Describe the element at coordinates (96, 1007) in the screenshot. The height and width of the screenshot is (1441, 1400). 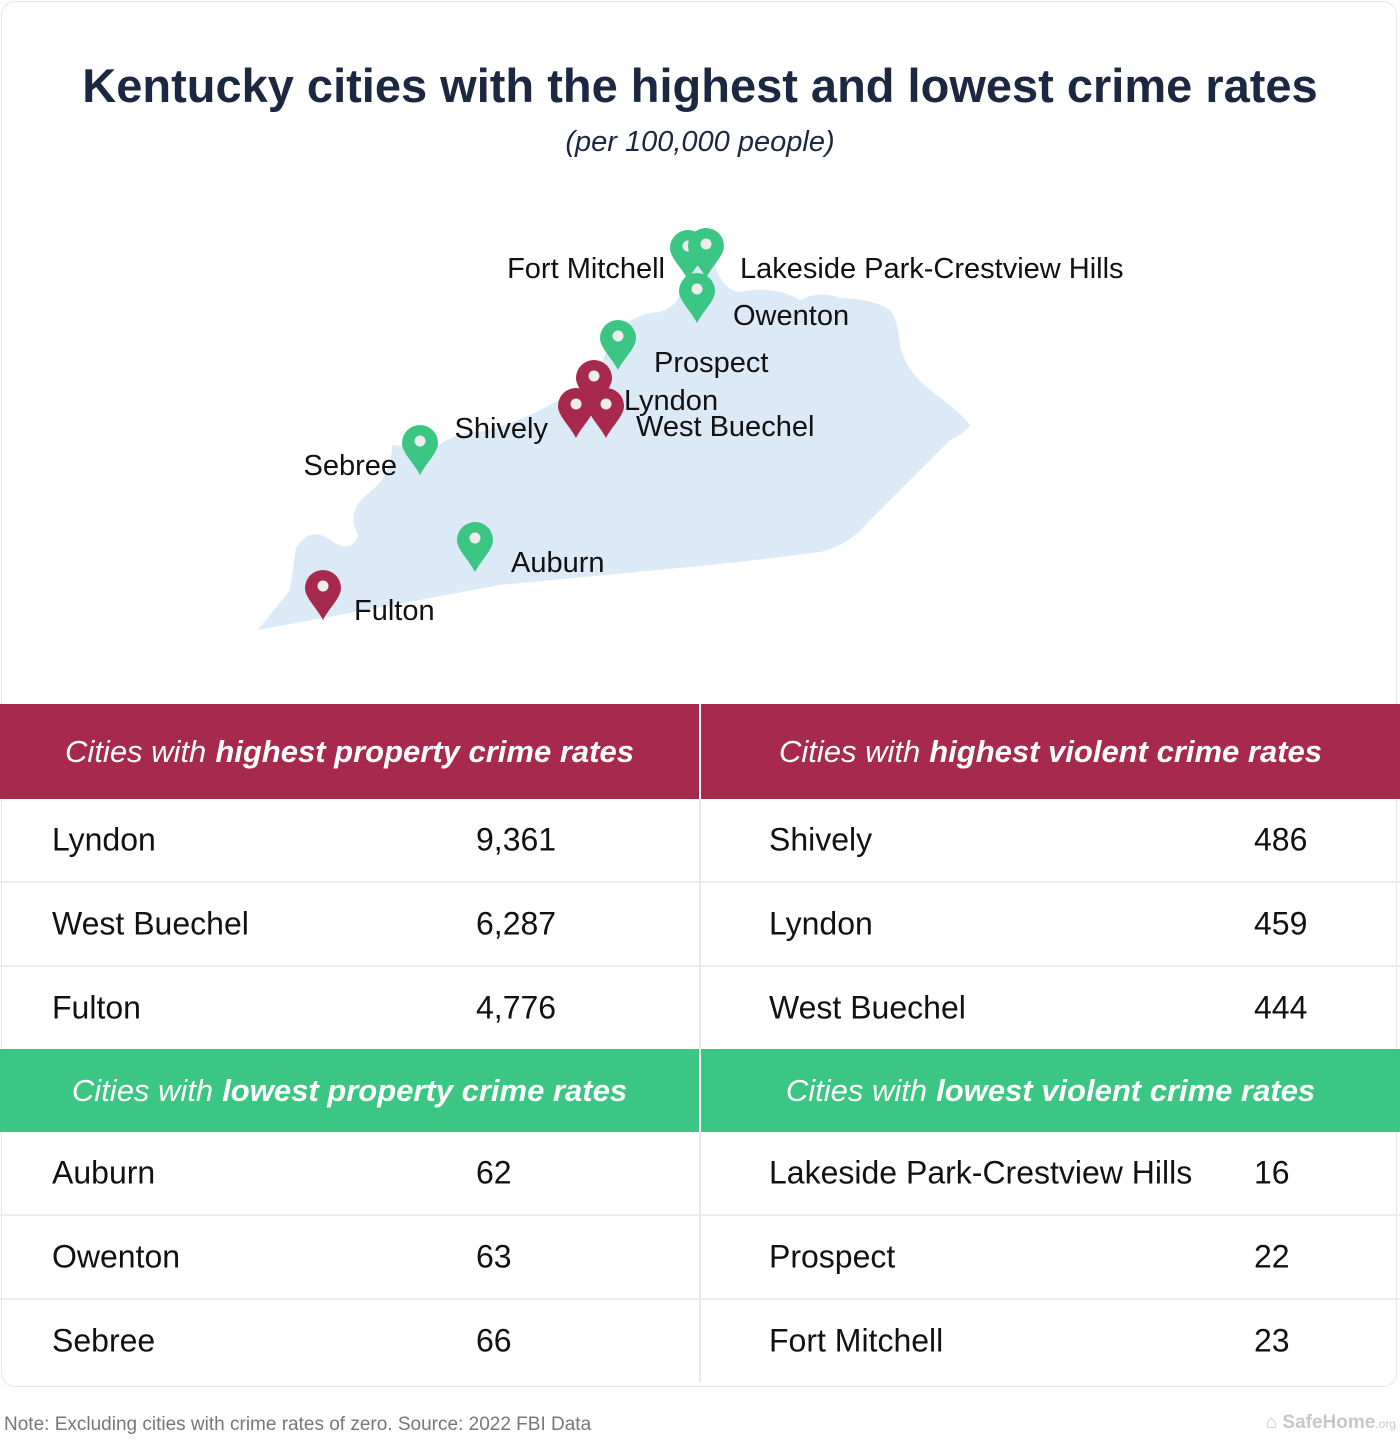
I see `city-name: Fulton` at that location.